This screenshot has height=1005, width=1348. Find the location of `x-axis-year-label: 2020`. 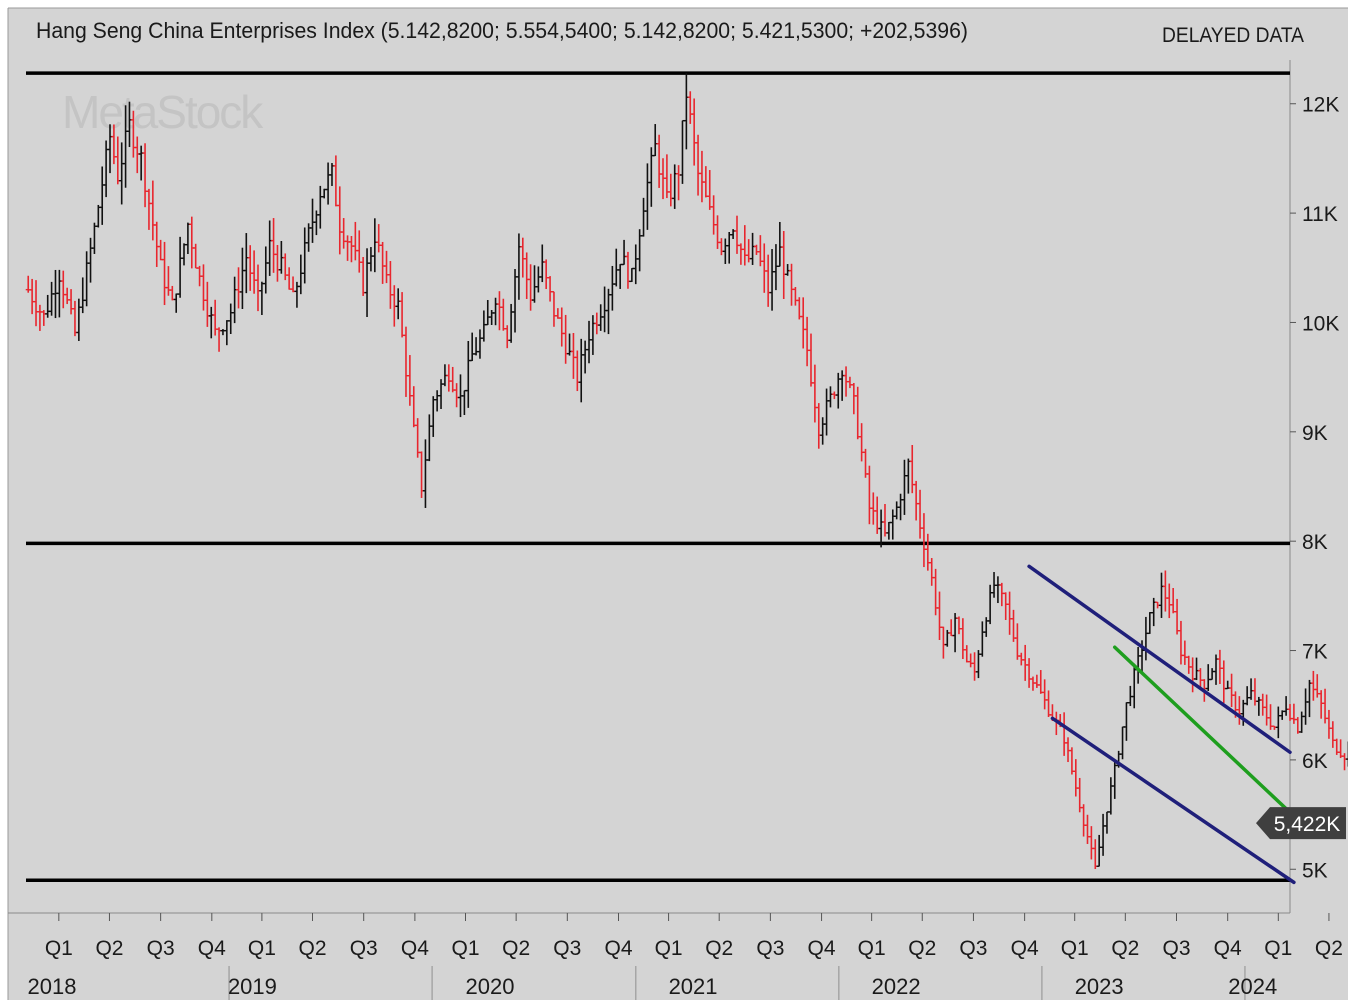

x-axis-year-label: 2020 is located at coordinates (490, 986).